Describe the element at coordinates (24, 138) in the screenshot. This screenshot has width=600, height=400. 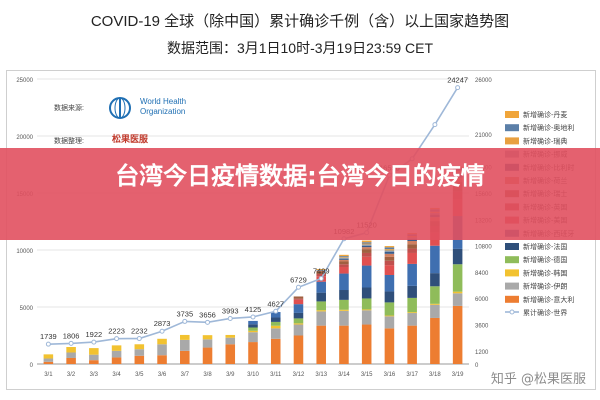
I see `left-tick-label: 20000` at that location.